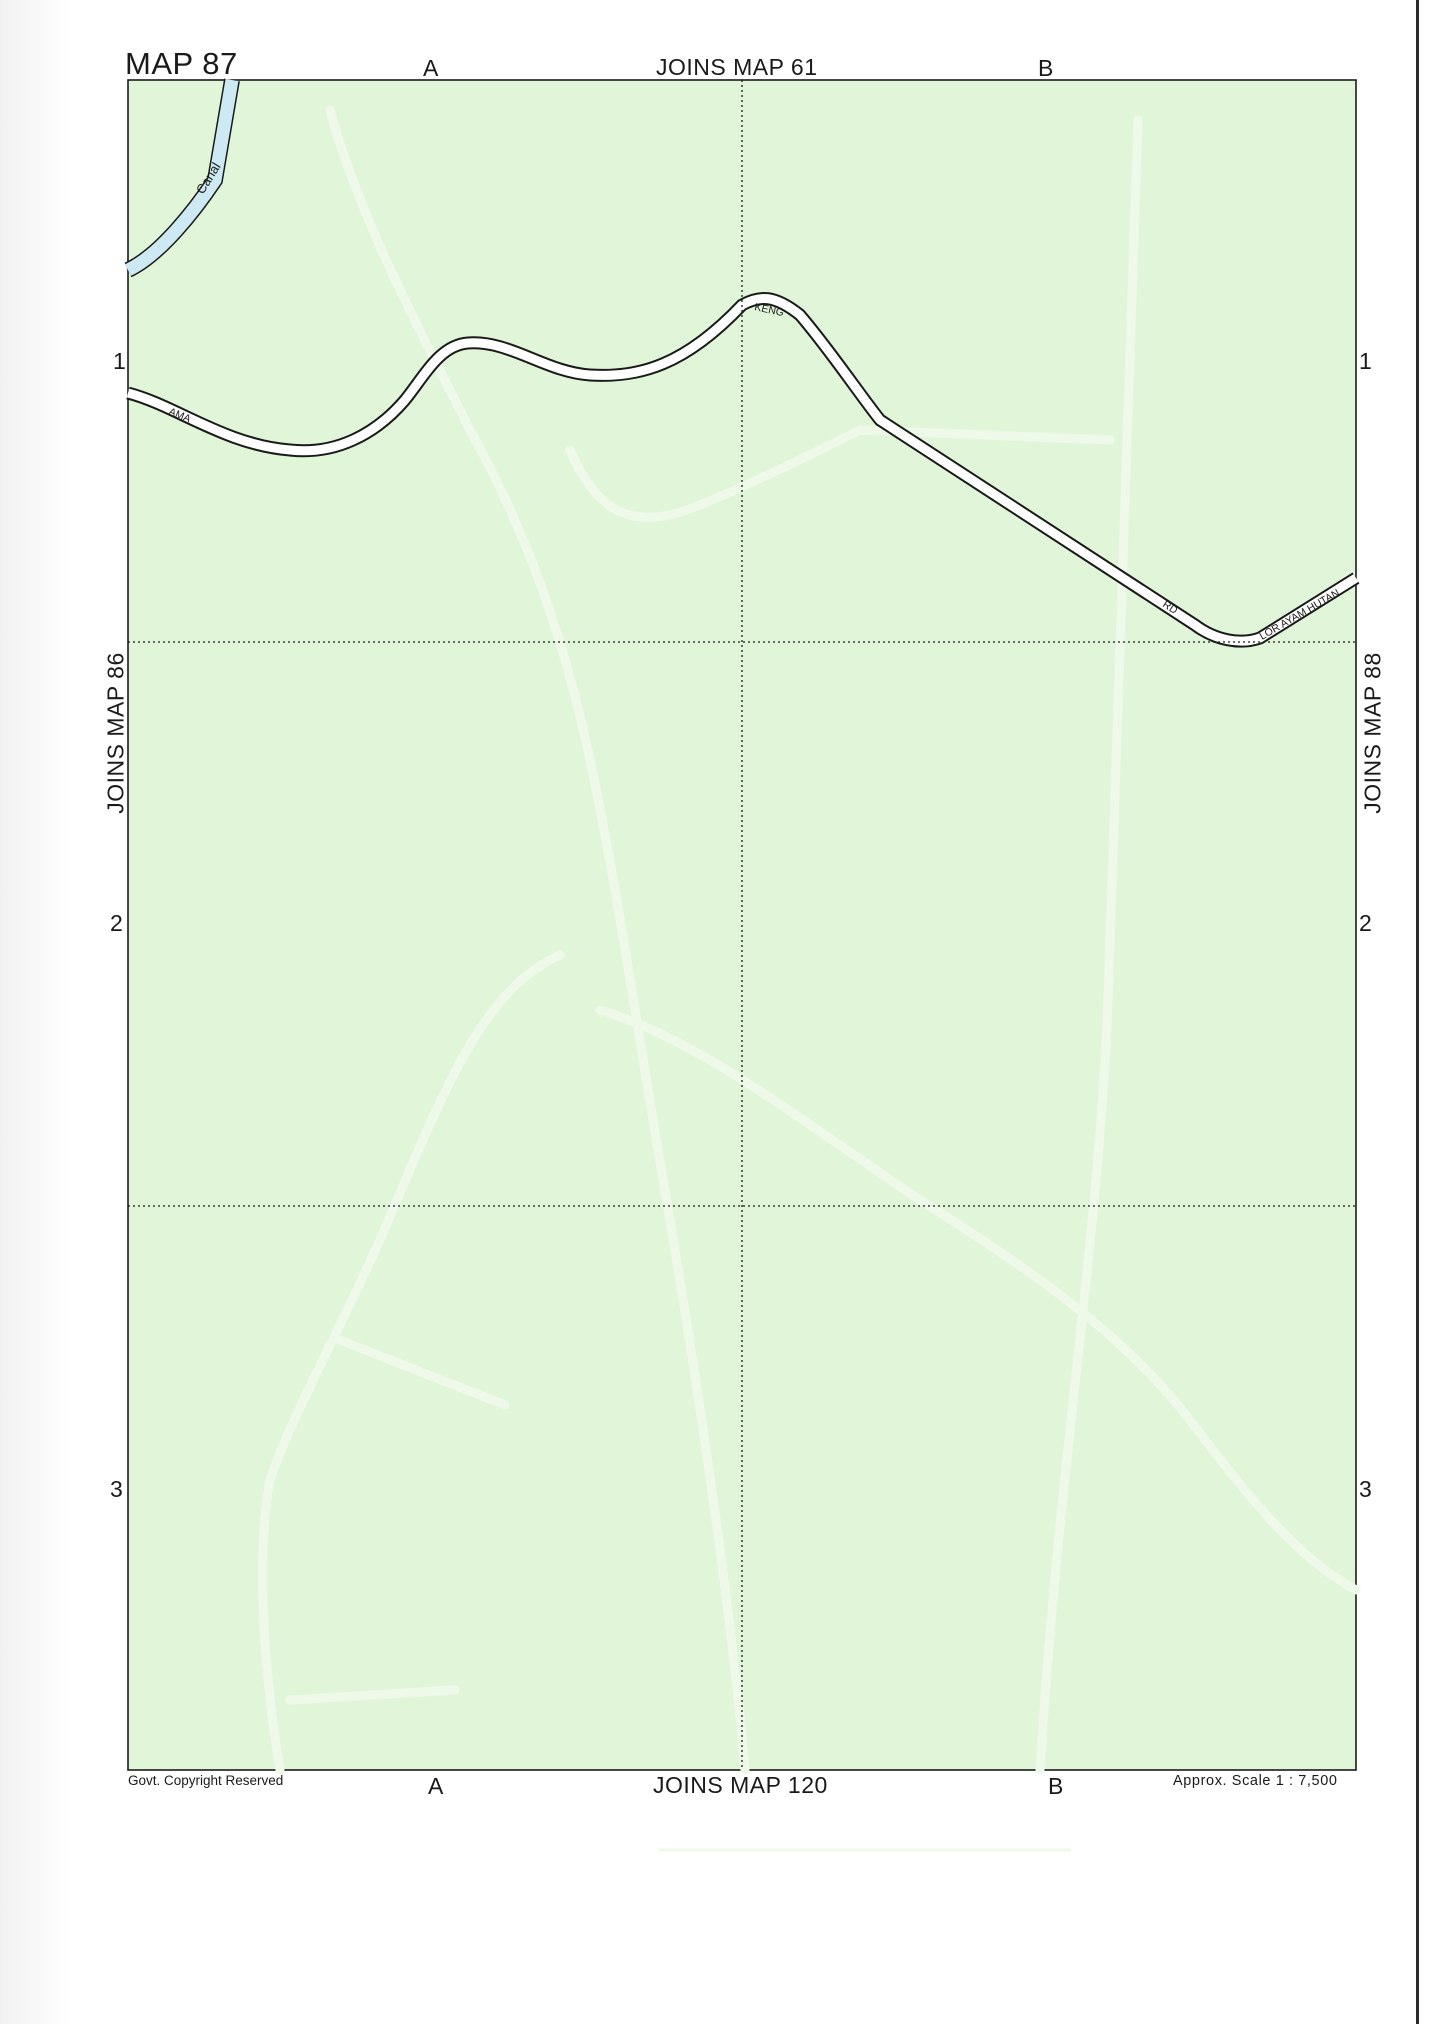 The image size is (1433, 2024). I want to click on row-label-3-left: 3, so click(116, 1489).